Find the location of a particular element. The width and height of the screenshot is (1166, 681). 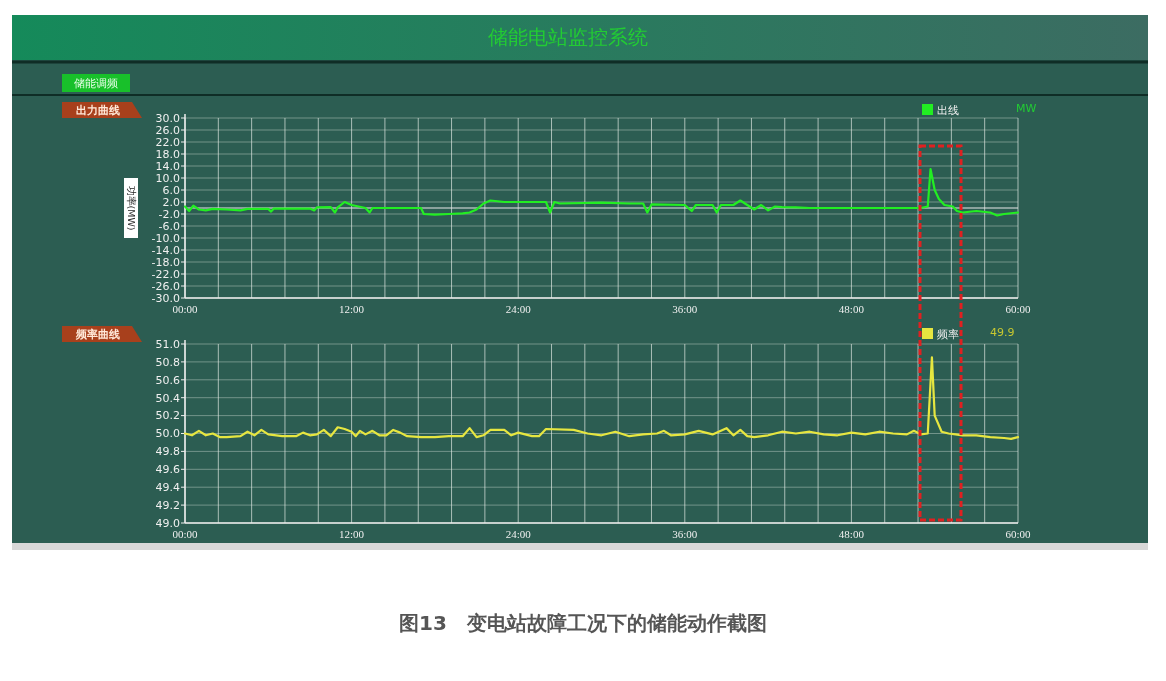

y-tick-label: 18.0 is located at coordinates (167, 154).